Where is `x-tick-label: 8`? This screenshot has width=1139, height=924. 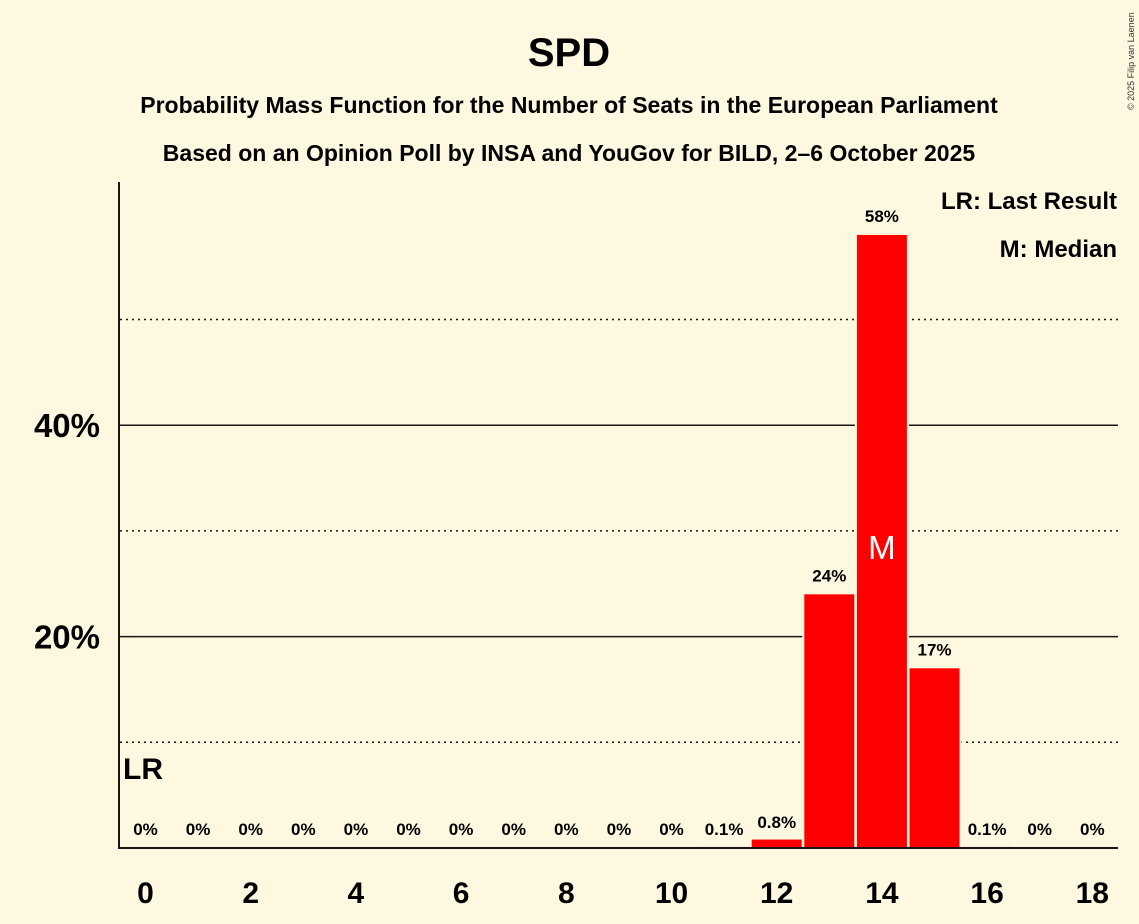 x-tick-label: 8 is located at coordinates (566, 893).